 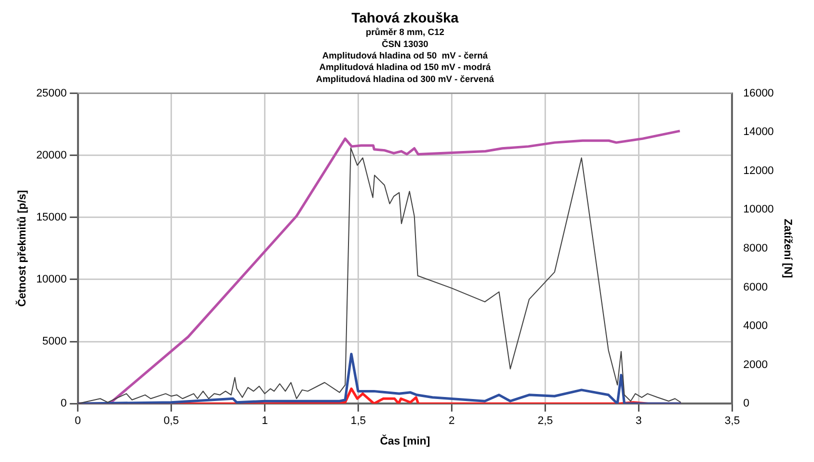 I want to click on y2-tick-label: 16000, so click(x=758, y=93).